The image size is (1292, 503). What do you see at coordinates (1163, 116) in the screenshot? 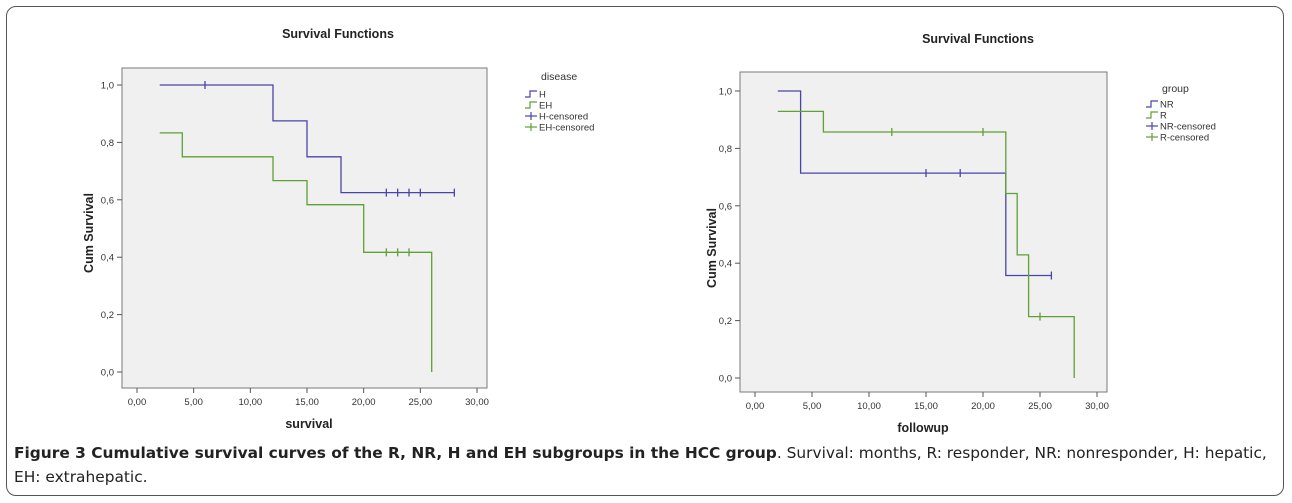
I see `legend-entry: R` at bounding box center [1163, 116].